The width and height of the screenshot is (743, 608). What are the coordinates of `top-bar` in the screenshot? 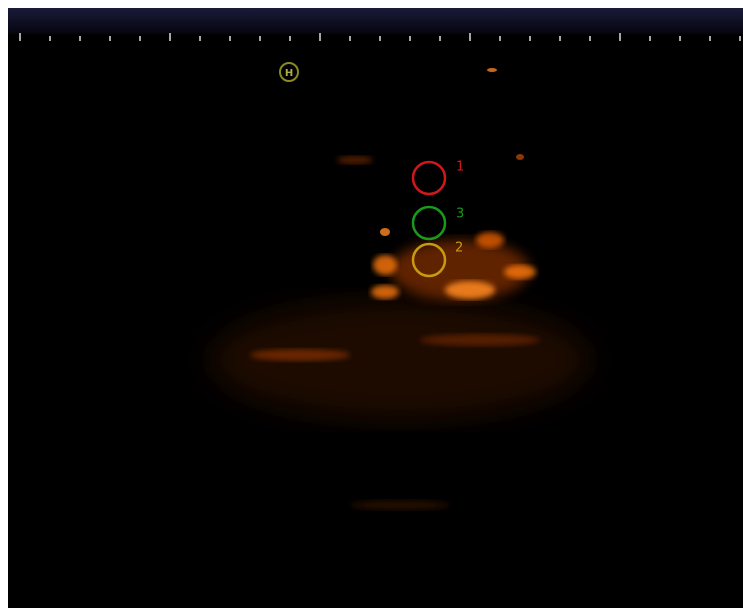 It's located at (375, 21).